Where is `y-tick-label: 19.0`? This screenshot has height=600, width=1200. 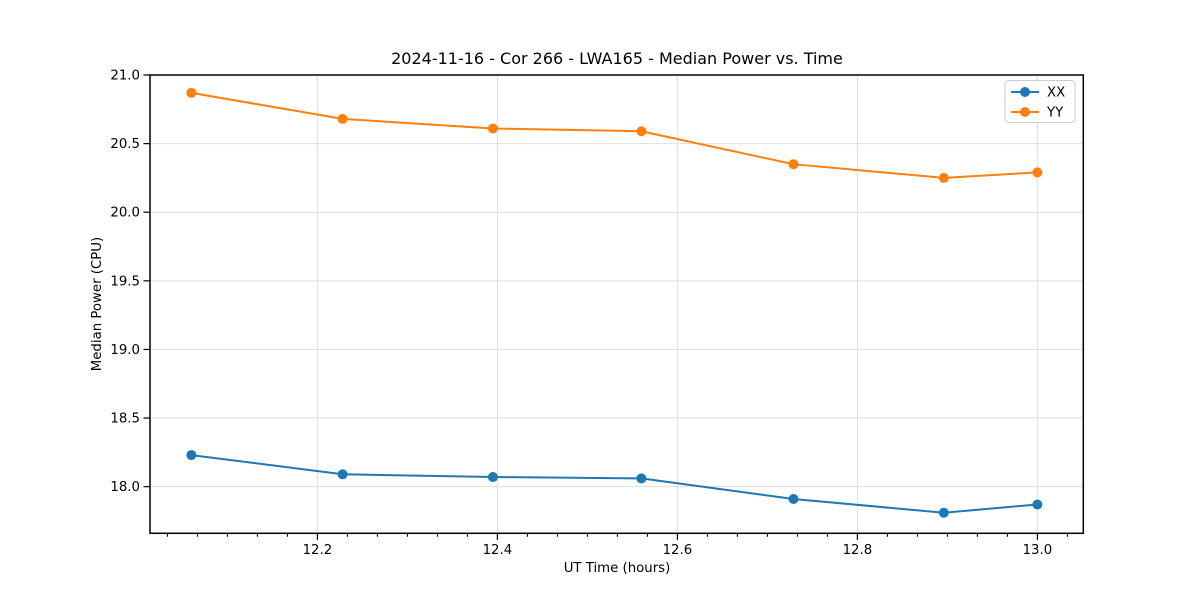
y-tick-label: 19.0 is located at coordinates (125, 350).